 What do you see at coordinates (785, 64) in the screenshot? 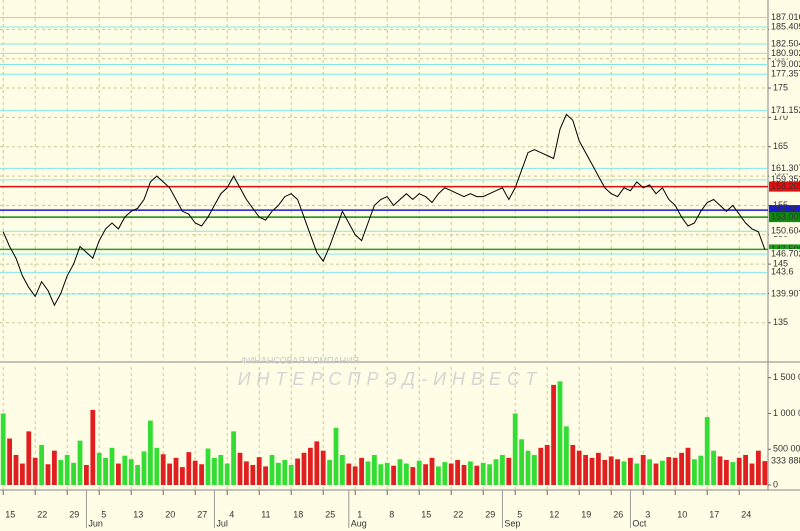
I see `level-label: 179.002` at bounding box center [785, 64].